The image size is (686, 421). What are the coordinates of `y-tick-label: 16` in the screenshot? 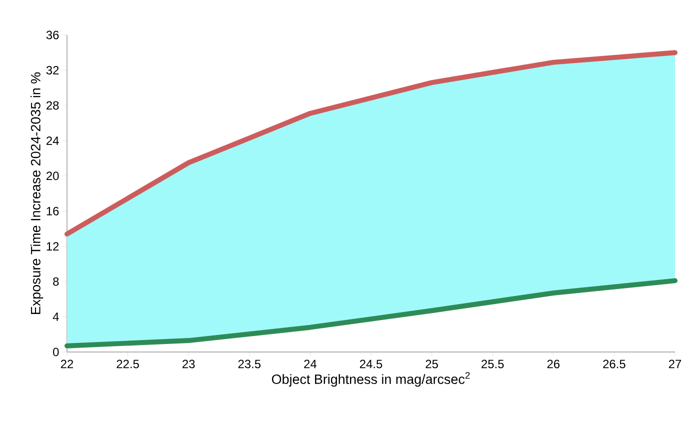 It's located at (52, 211).